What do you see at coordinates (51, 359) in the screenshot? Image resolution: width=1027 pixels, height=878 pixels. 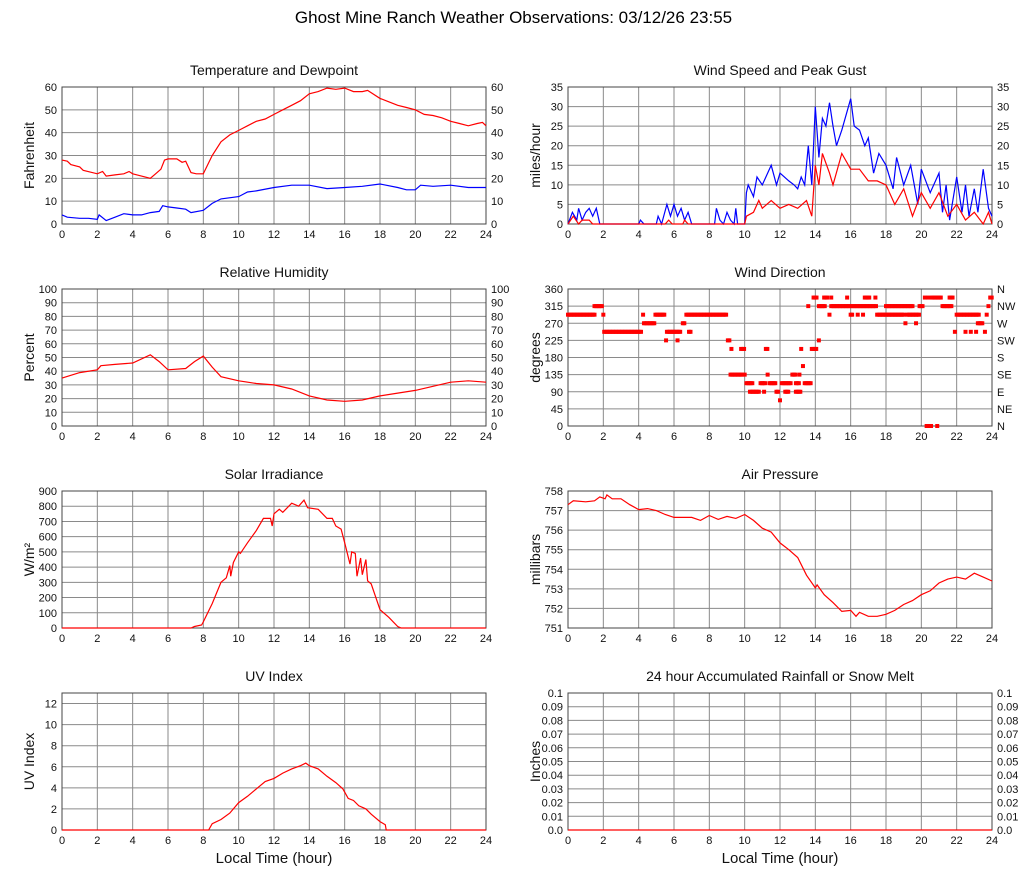 I see `y-tick-label: 50` at bounding box center [51, 359].